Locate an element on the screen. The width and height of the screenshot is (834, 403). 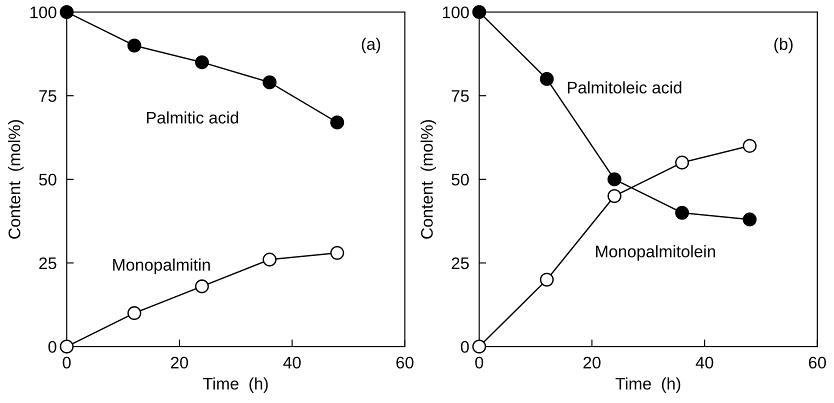
series-label: Palmitoleic acid is located at coordinates (625, 87).